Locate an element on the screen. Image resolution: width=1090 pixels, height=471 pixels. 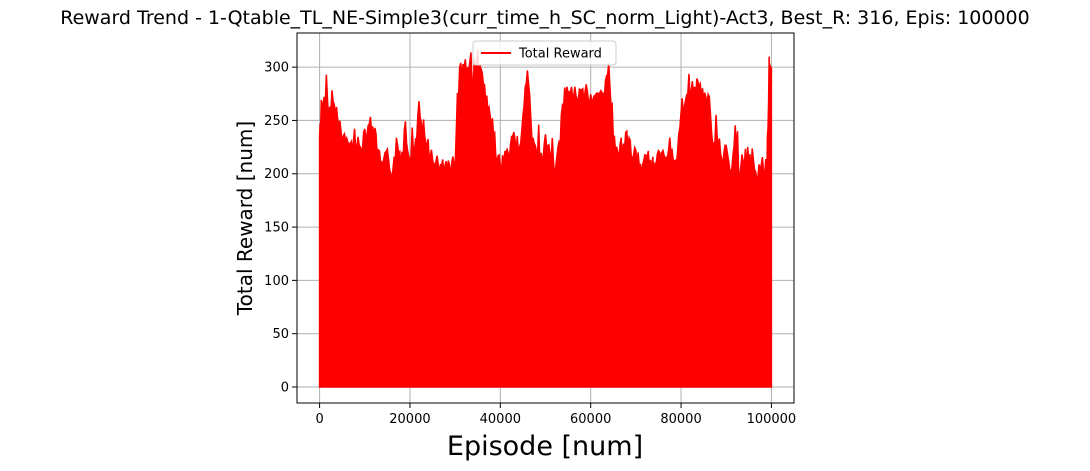
y-axis-ticks: 0 50 100 150 200 250 300 is located at coordinates (280, 228).